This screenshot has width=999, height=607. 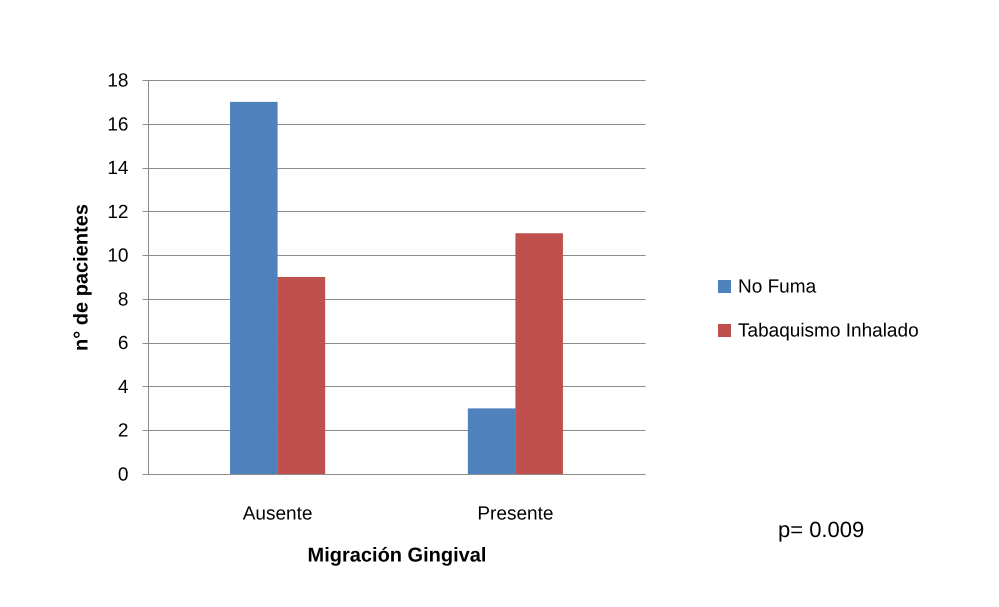 I want to click on y-tick-label: 10, so click(x=117, y=256).